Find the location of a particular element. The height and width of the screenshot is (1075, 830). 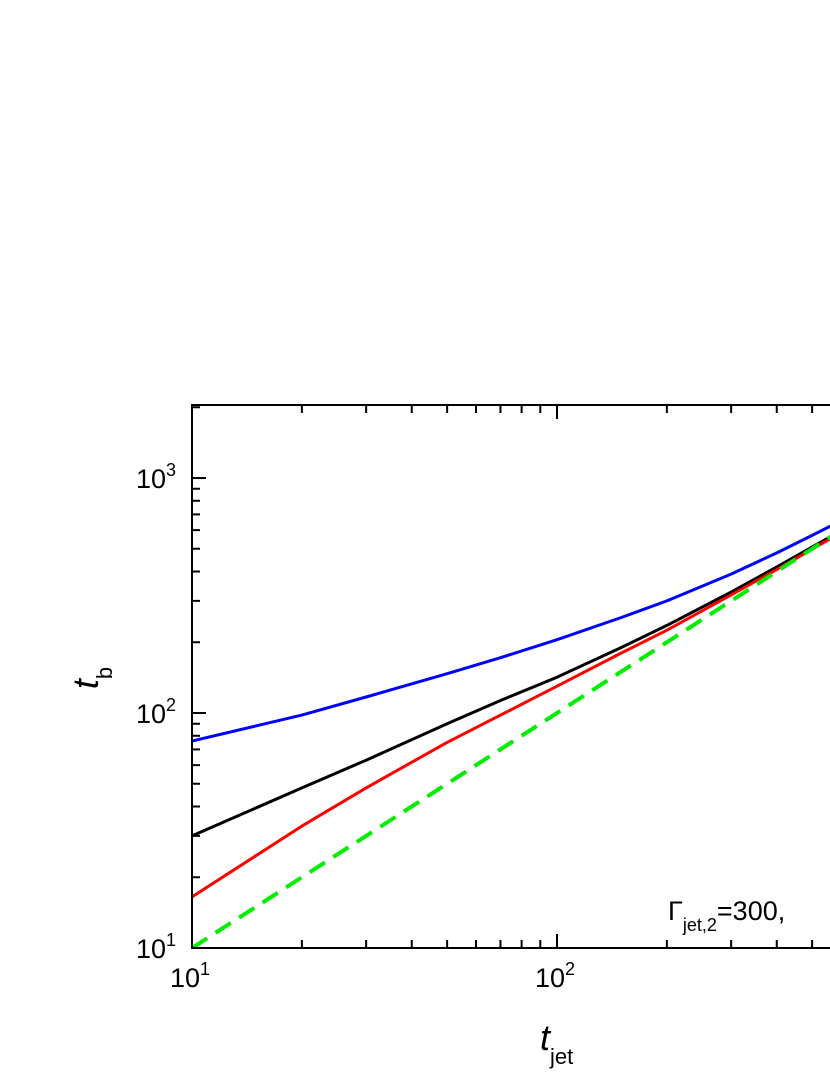

x-tick-label: 10² is located at coordinates (555, 976).